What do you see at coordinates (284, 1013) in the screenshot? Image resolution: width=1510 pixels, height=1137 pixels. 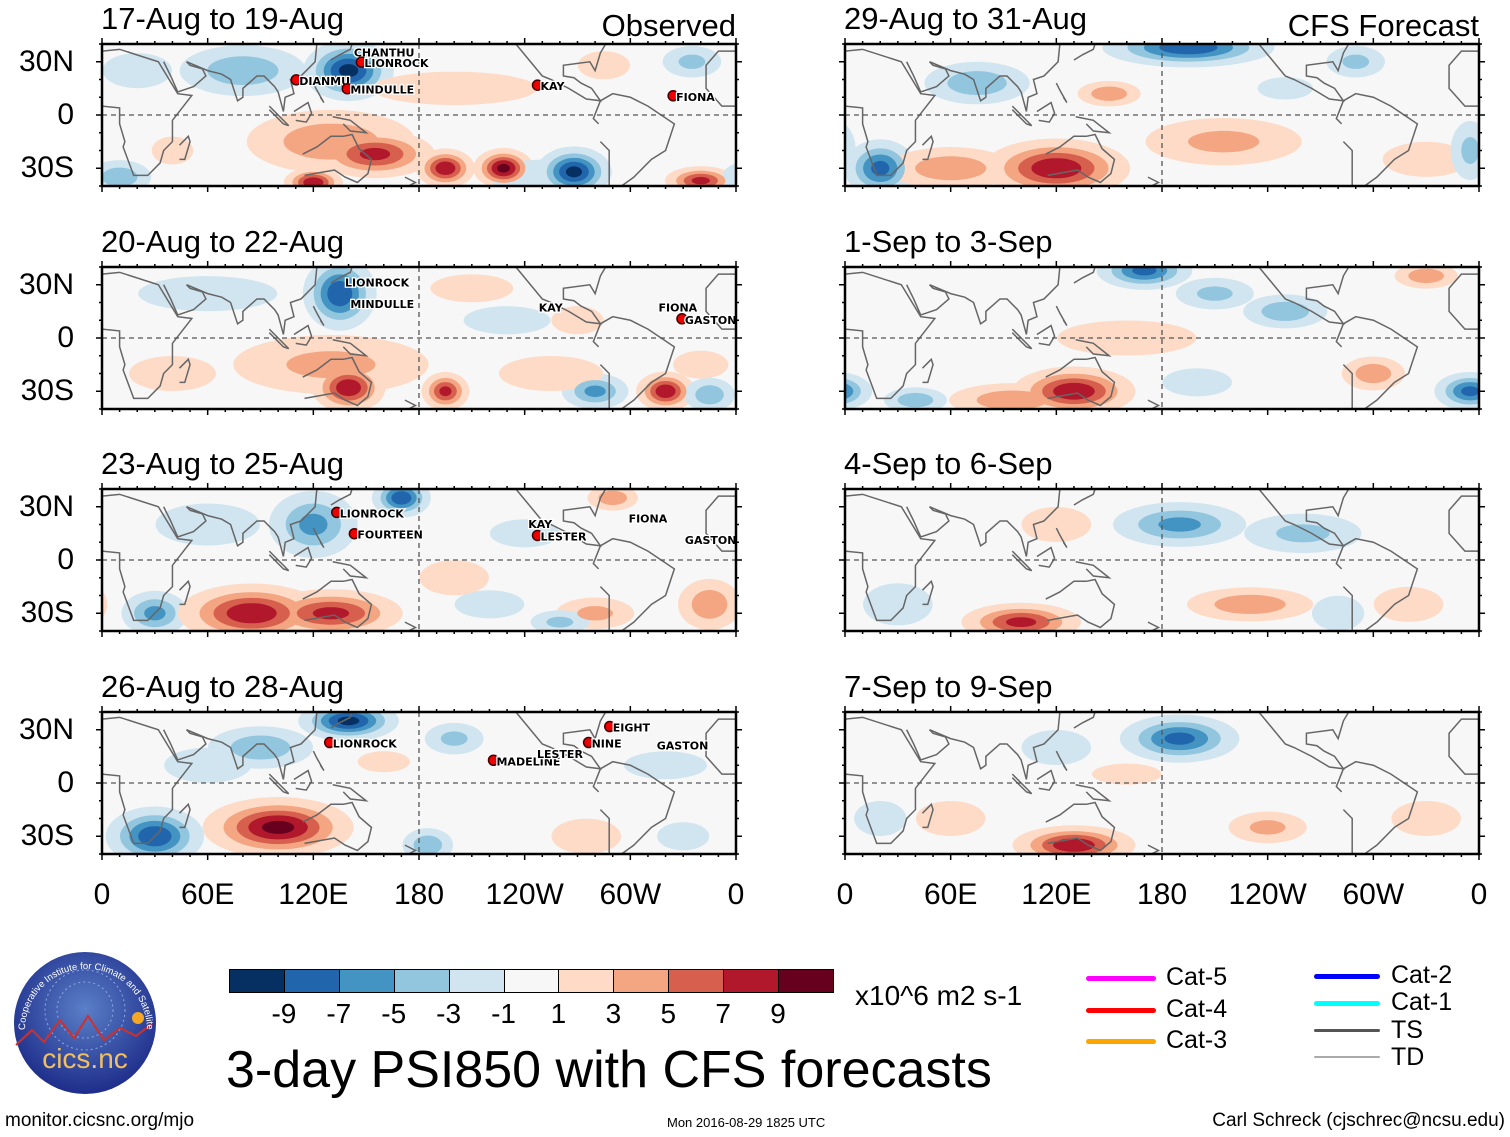 I see `colorbar-tick-label: -9` at bounding box center [284, 1013].